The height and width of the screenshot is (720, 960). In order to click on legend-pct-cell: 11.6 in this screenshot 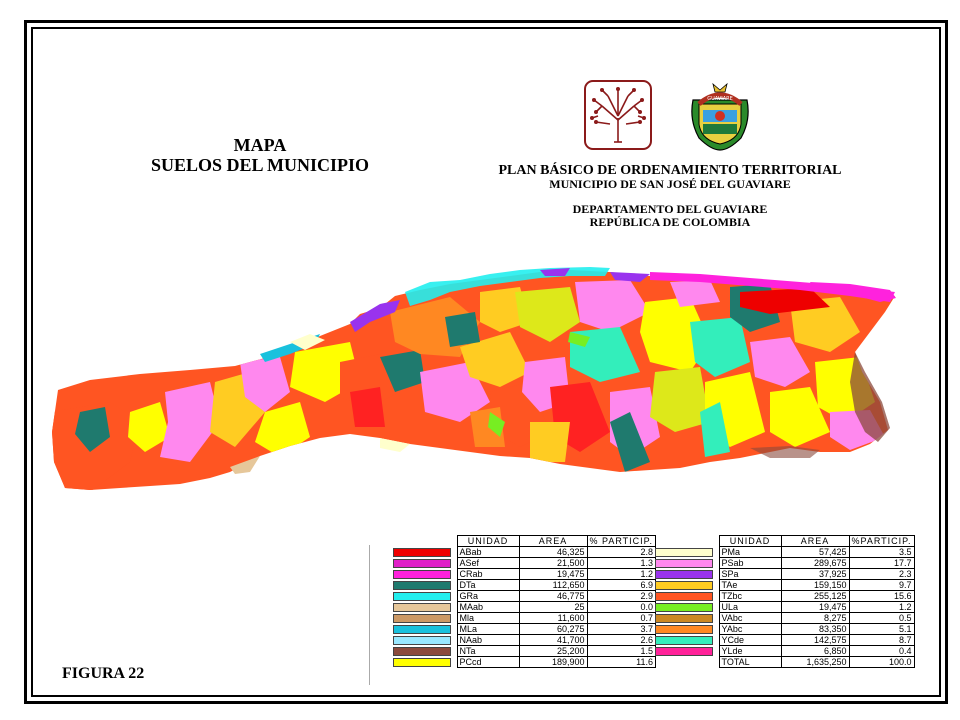, I will do `click(621, 662)`.